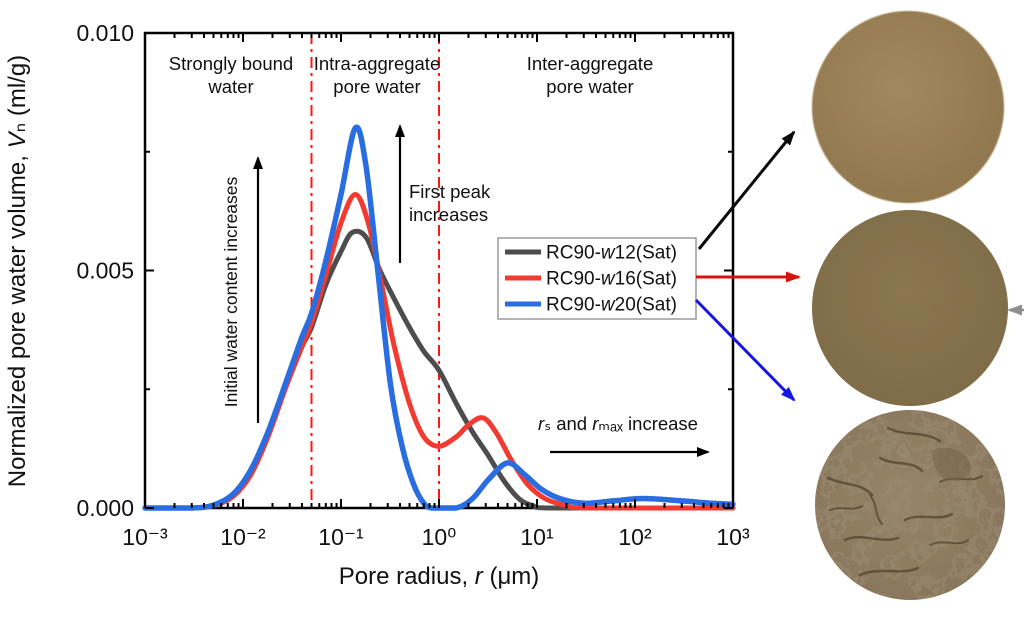 The image size is (1024, 617). Describe the element at coordinates (231, 291) in the screenshot. I see `annotation-initial-water-content: Initial water content increases` at that location.